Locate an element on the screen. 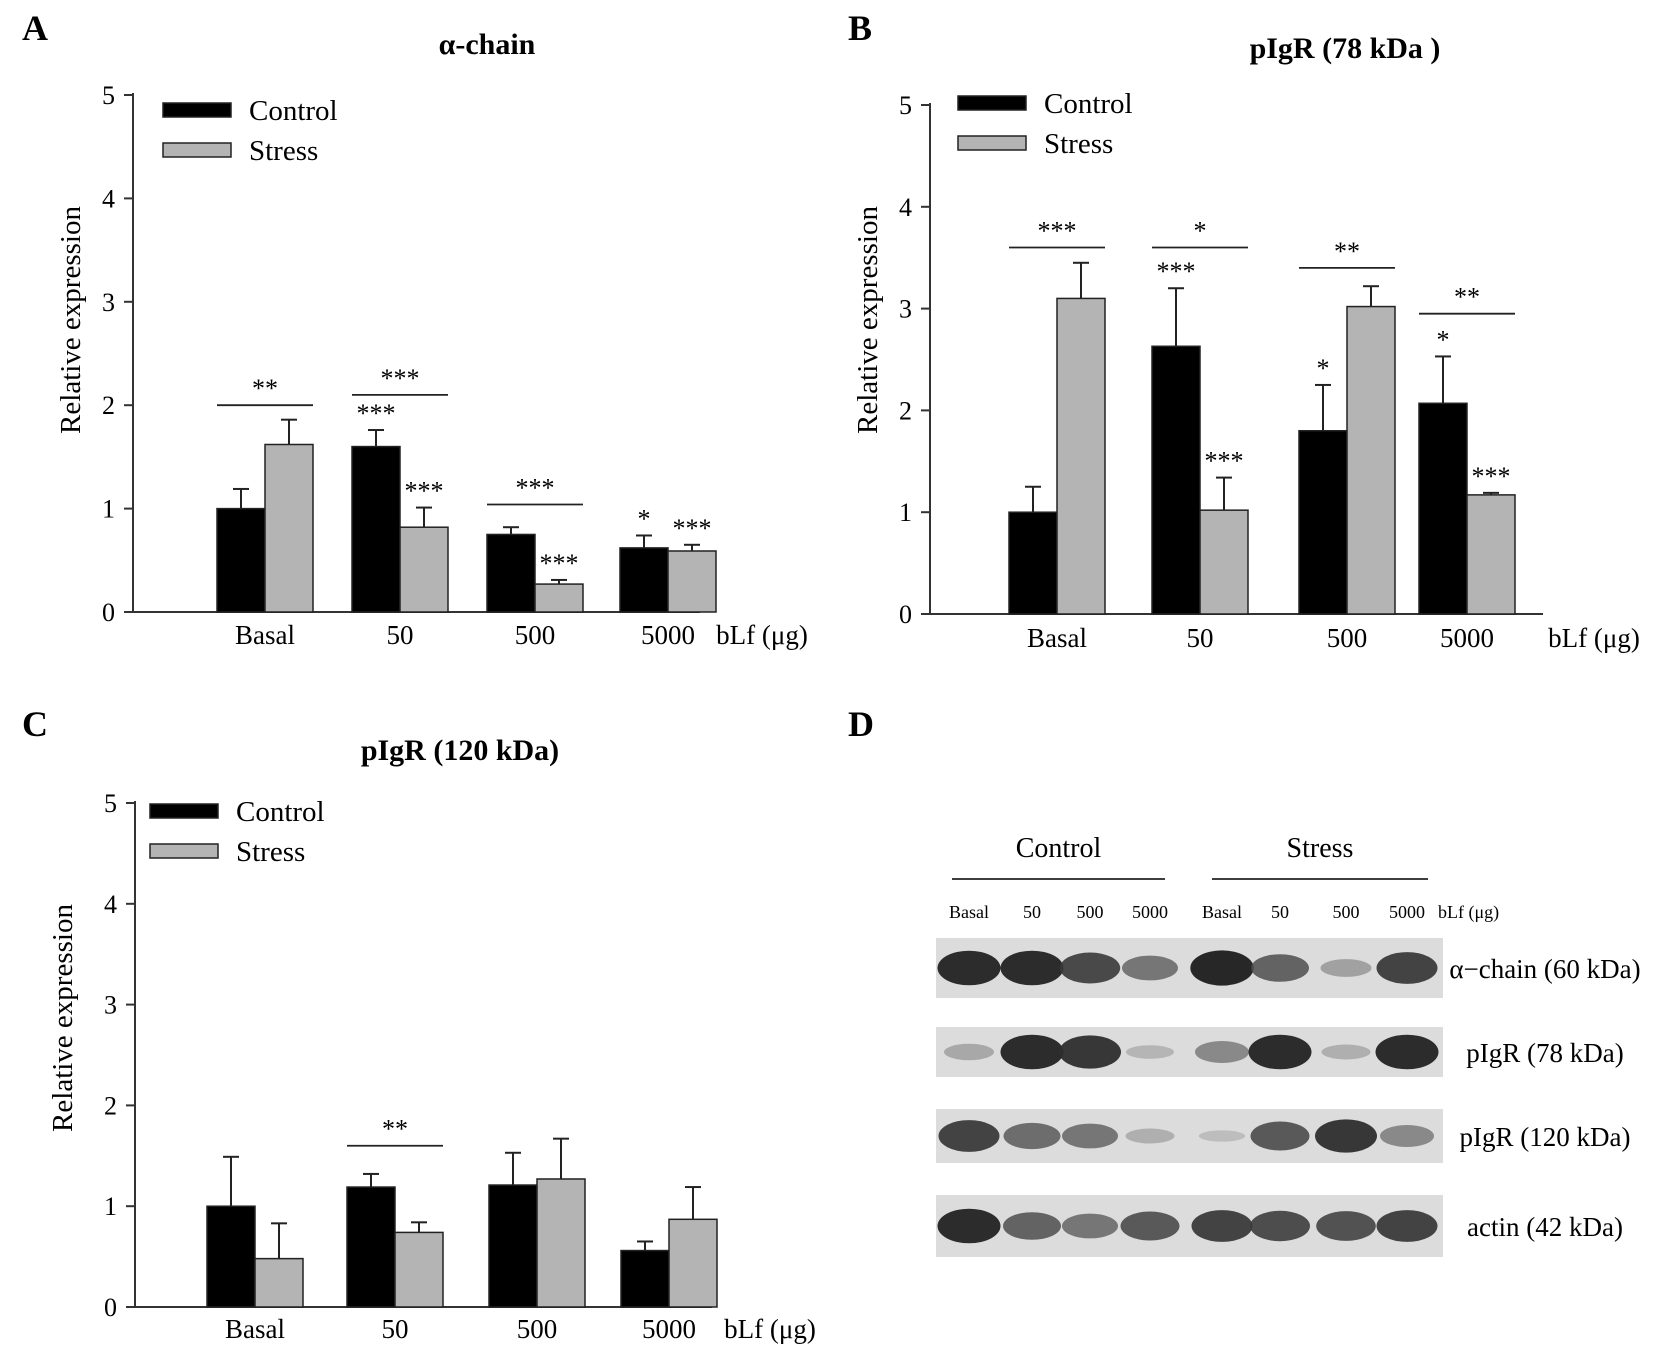 This screenshot has height=1357, width=1677. comparison-mark: * is located at coordinates (1200, 231).